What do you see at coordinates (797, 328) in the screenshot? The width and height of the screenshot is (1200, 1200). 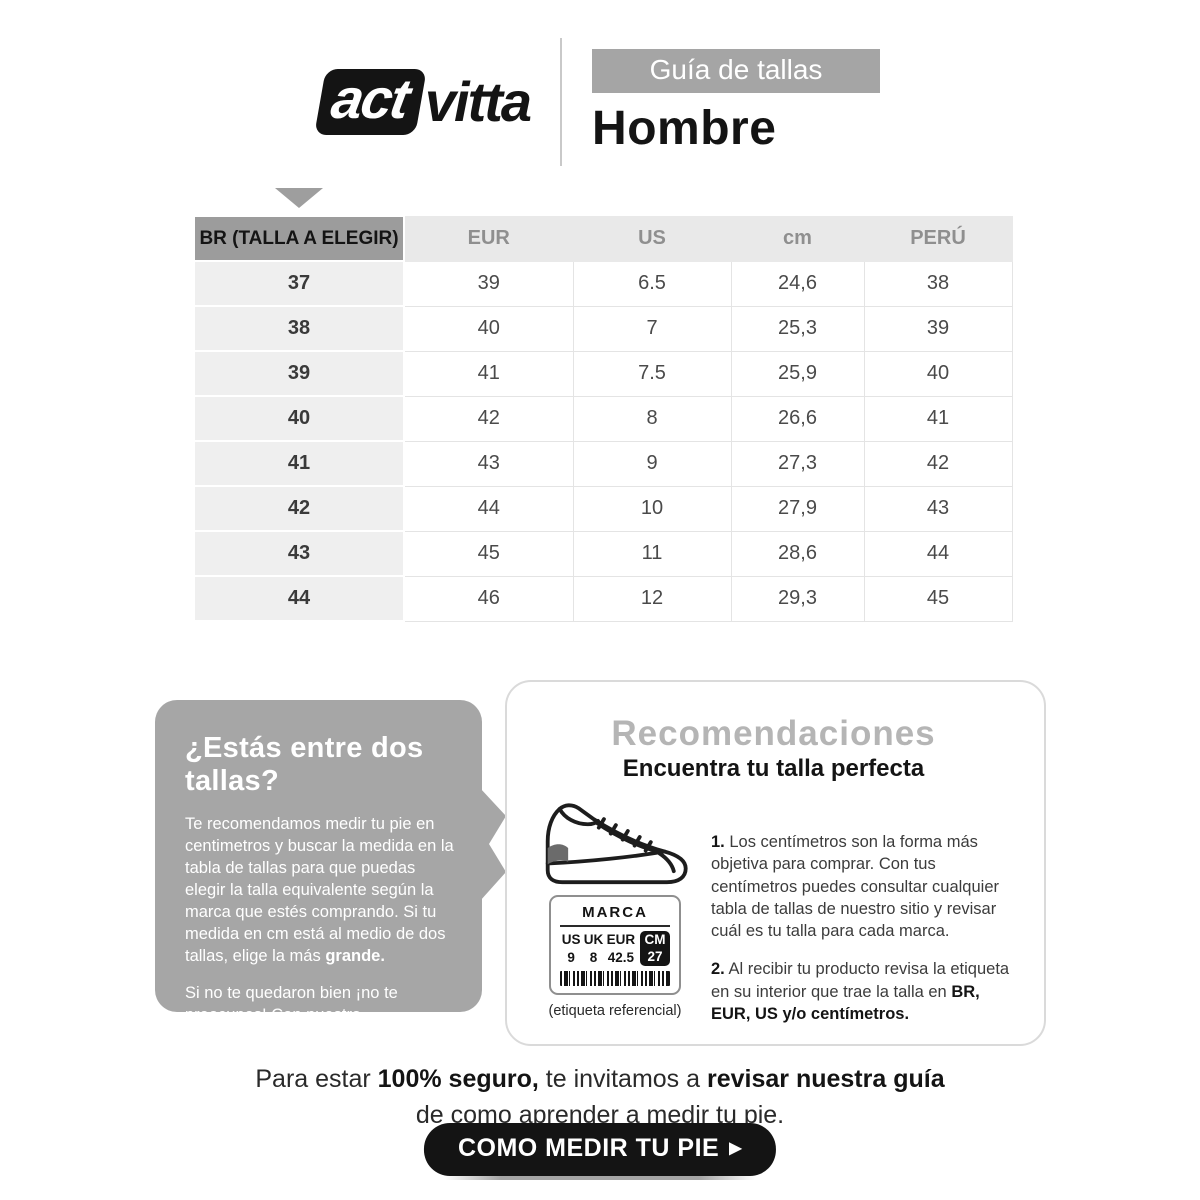 I see `cell-cm: 25,3` at bounding box center [797, 328].